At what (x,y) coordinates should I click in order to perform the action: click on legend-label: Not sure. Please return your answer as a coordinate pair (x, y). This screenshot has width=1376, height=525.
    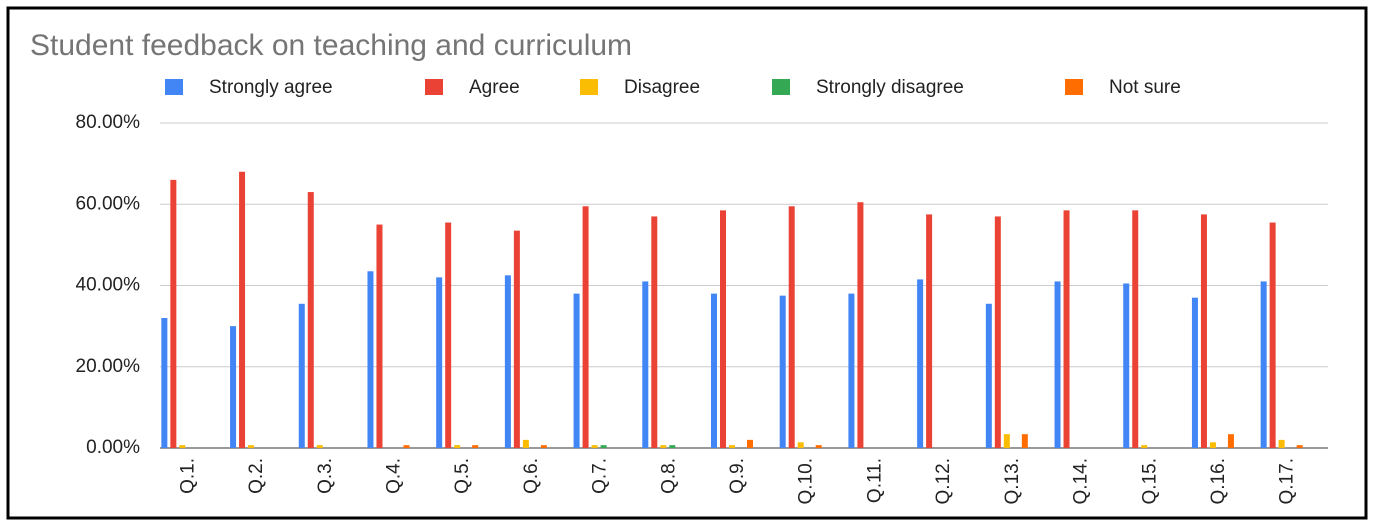
    Looking at the image, I should click on (1145, 87).